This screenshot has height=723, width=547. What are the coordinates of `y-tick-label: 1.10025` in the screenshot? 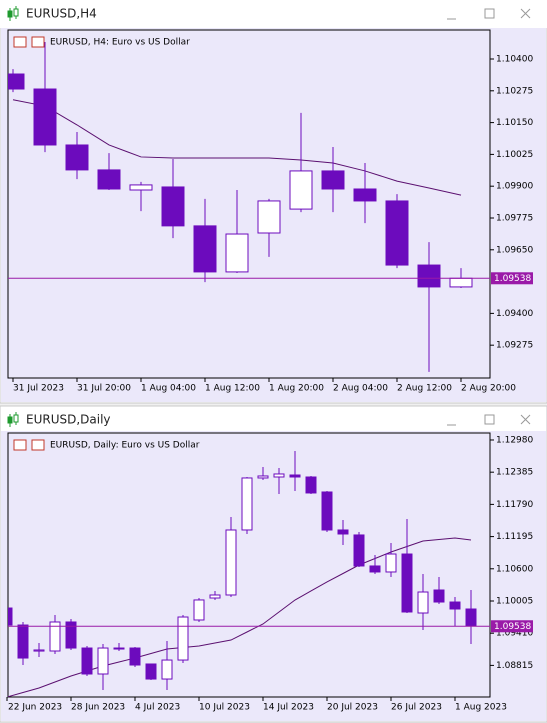 It's located at (514, 155).